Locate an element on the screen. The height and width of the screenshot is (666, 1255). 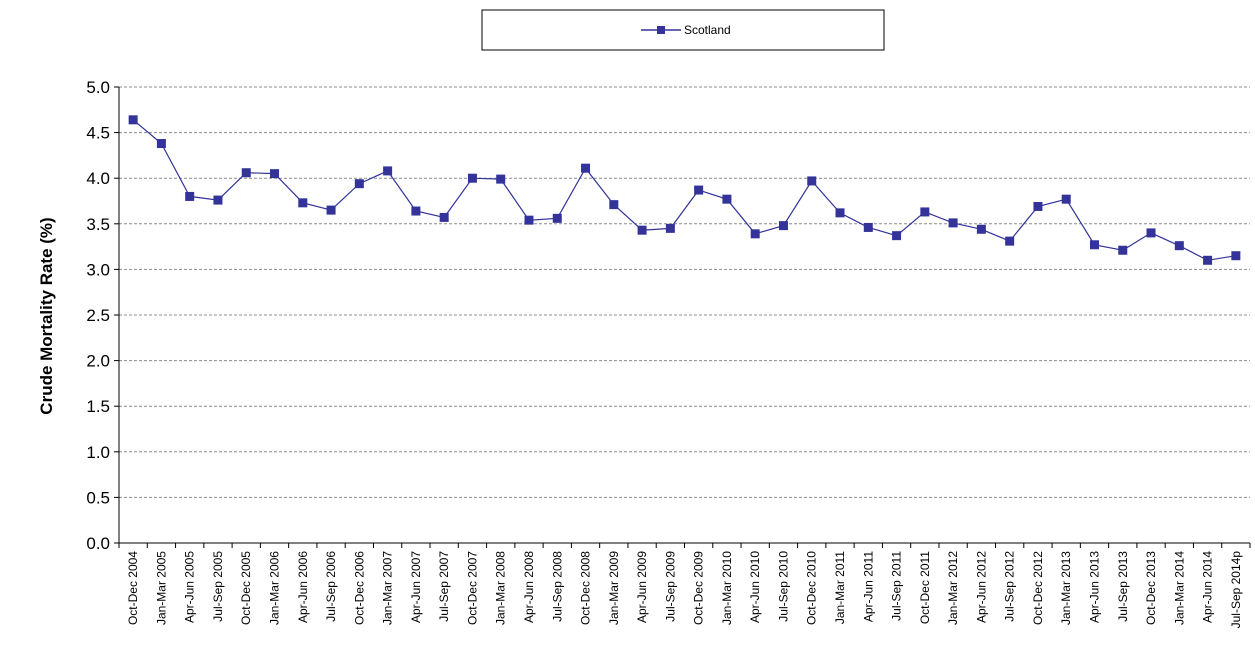
y-tick-label: 0.5 is located at coordinates (98, 497).